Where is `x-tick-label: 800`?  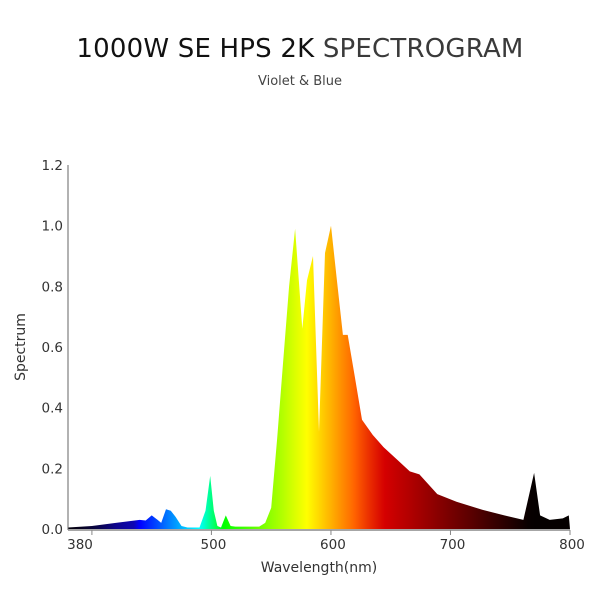
x-tick-label: 800 is located at coordinates (572, 545).